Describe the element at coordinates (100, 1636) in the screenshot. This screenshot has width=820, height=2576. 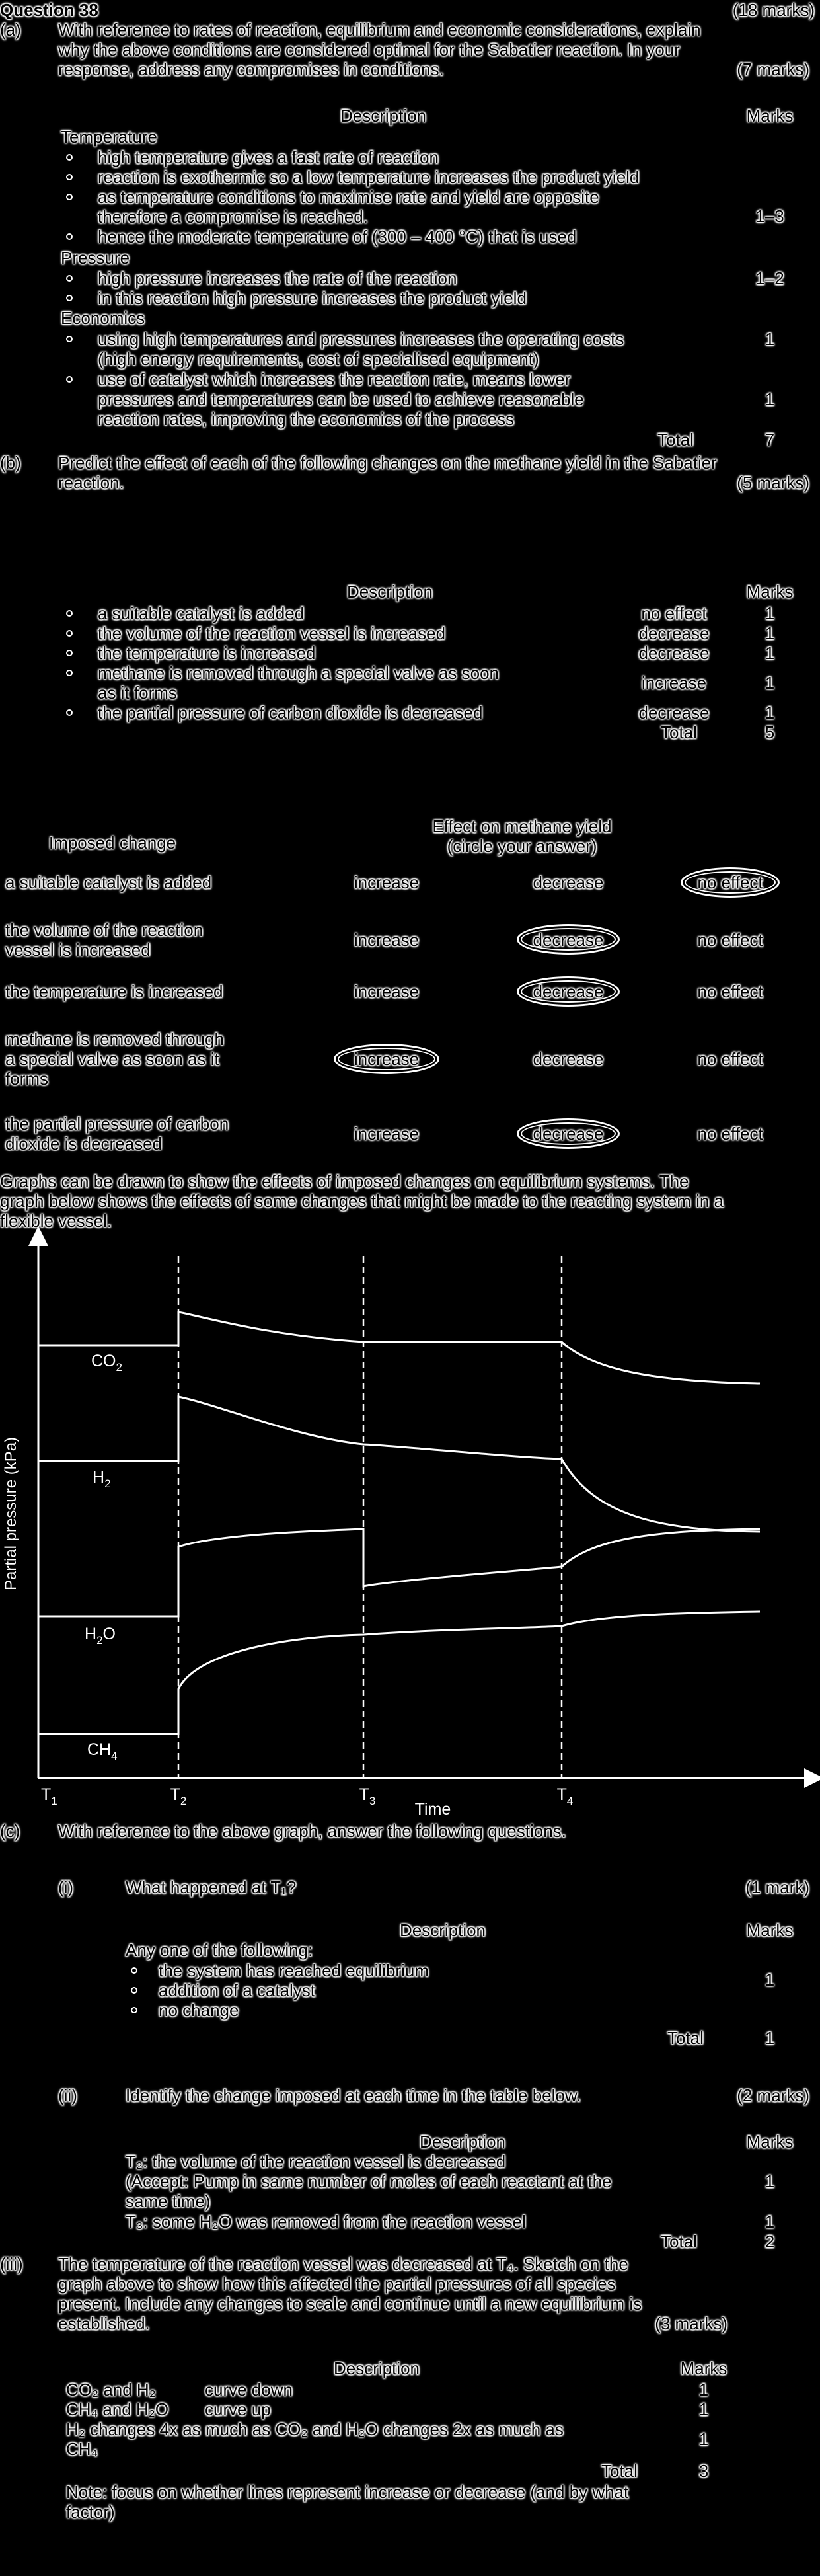
I see `h2o-label: H2O` at that location.